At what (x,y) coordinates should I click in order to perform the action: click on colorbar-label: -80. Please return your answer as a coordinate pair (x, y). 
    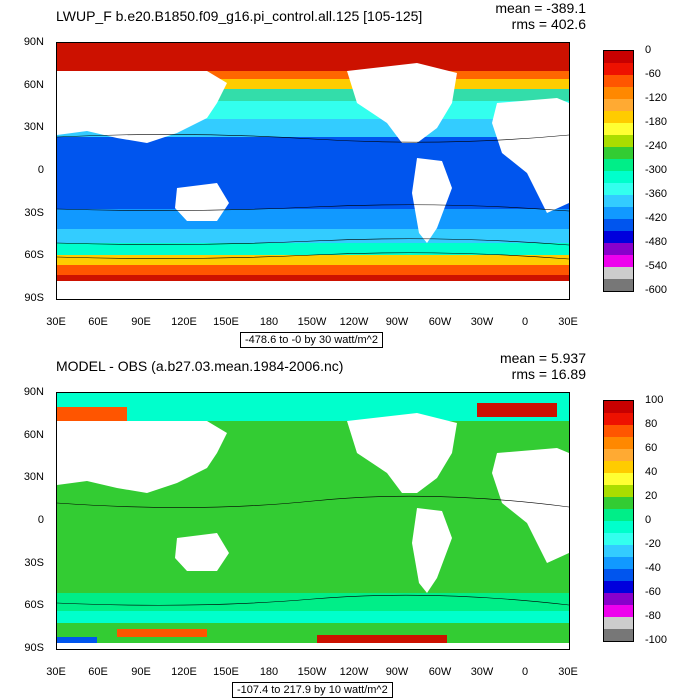
    Looking at the image, I should click on (653, 616).